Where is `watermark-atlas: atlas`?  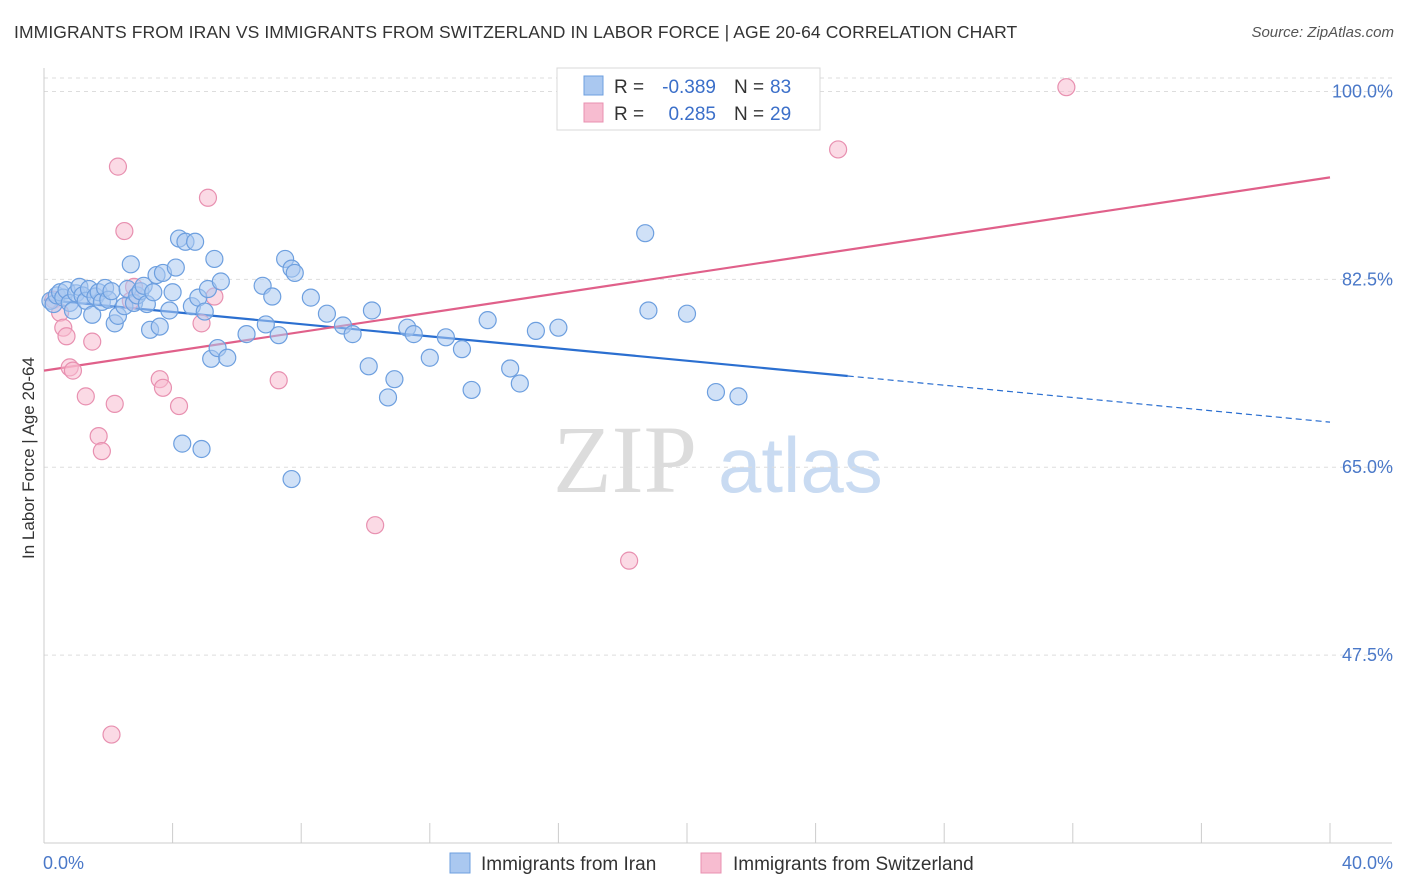
watermark-atlas: atlas is located at coordinates (800, 465).